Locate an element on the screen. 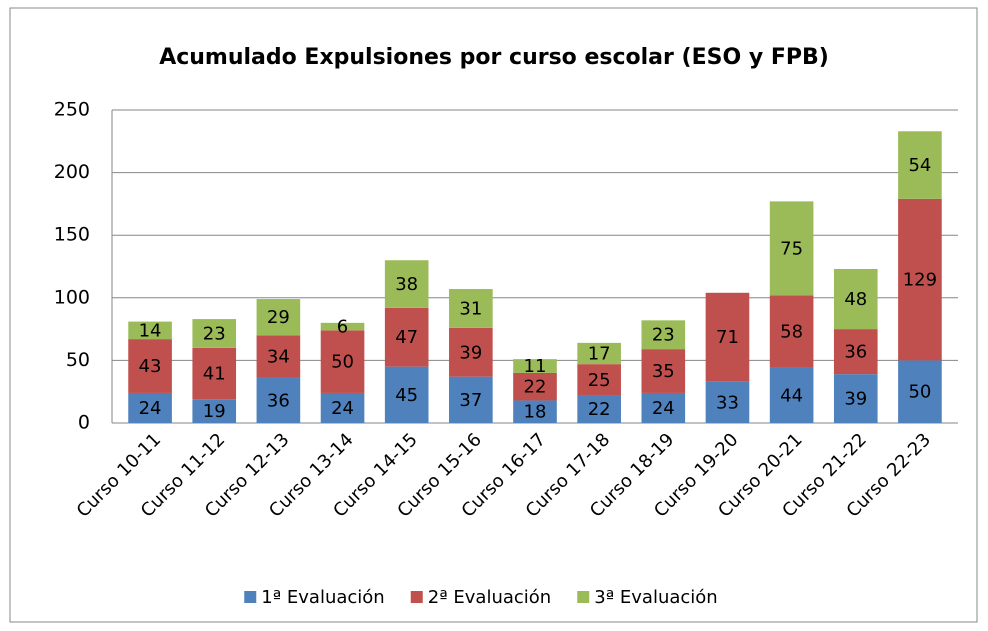  data-label: 31 is located at coordinates (470, 308).